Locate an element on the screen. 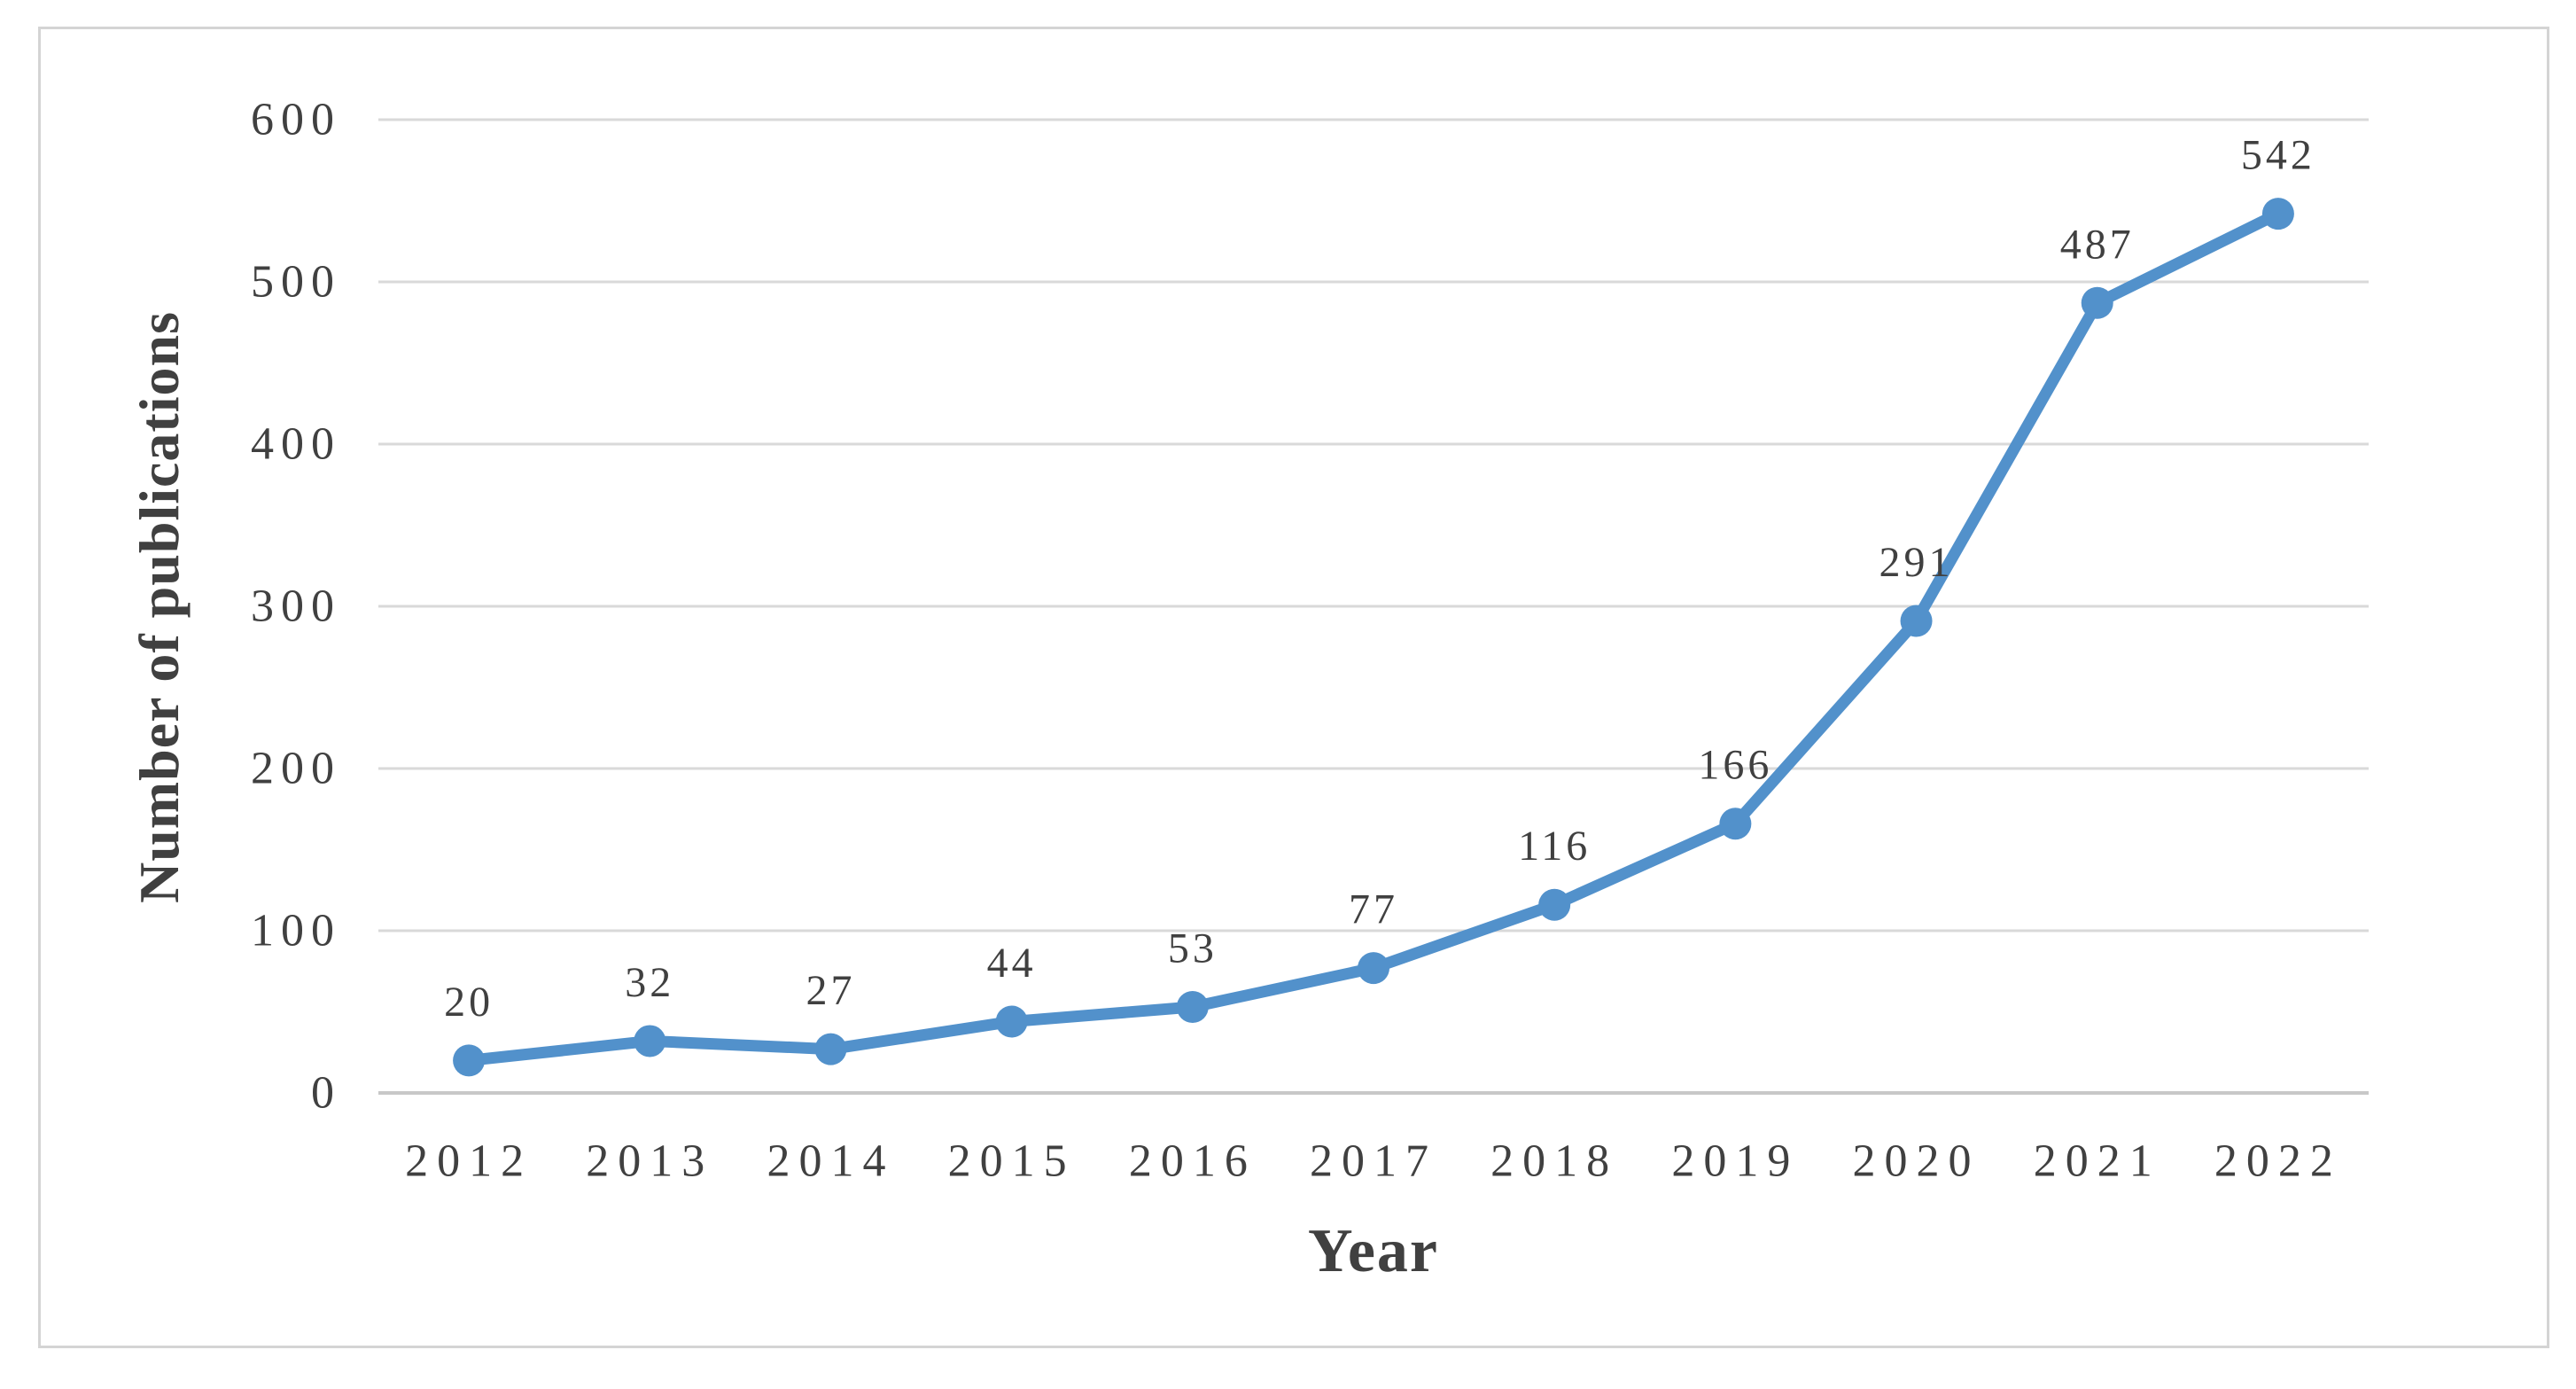 The image size is (2576, 1389). y-tick-label: 0 is located at coordinates (326, 1093).